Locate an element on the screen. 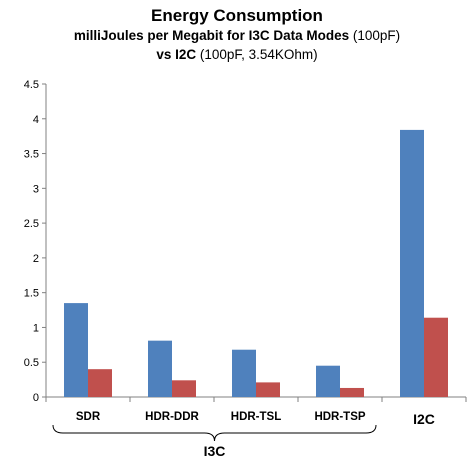 Image resolution: width=474 pixels, height=466 pixels. y-tick-label: 3 is located at coordinates (36, 189).